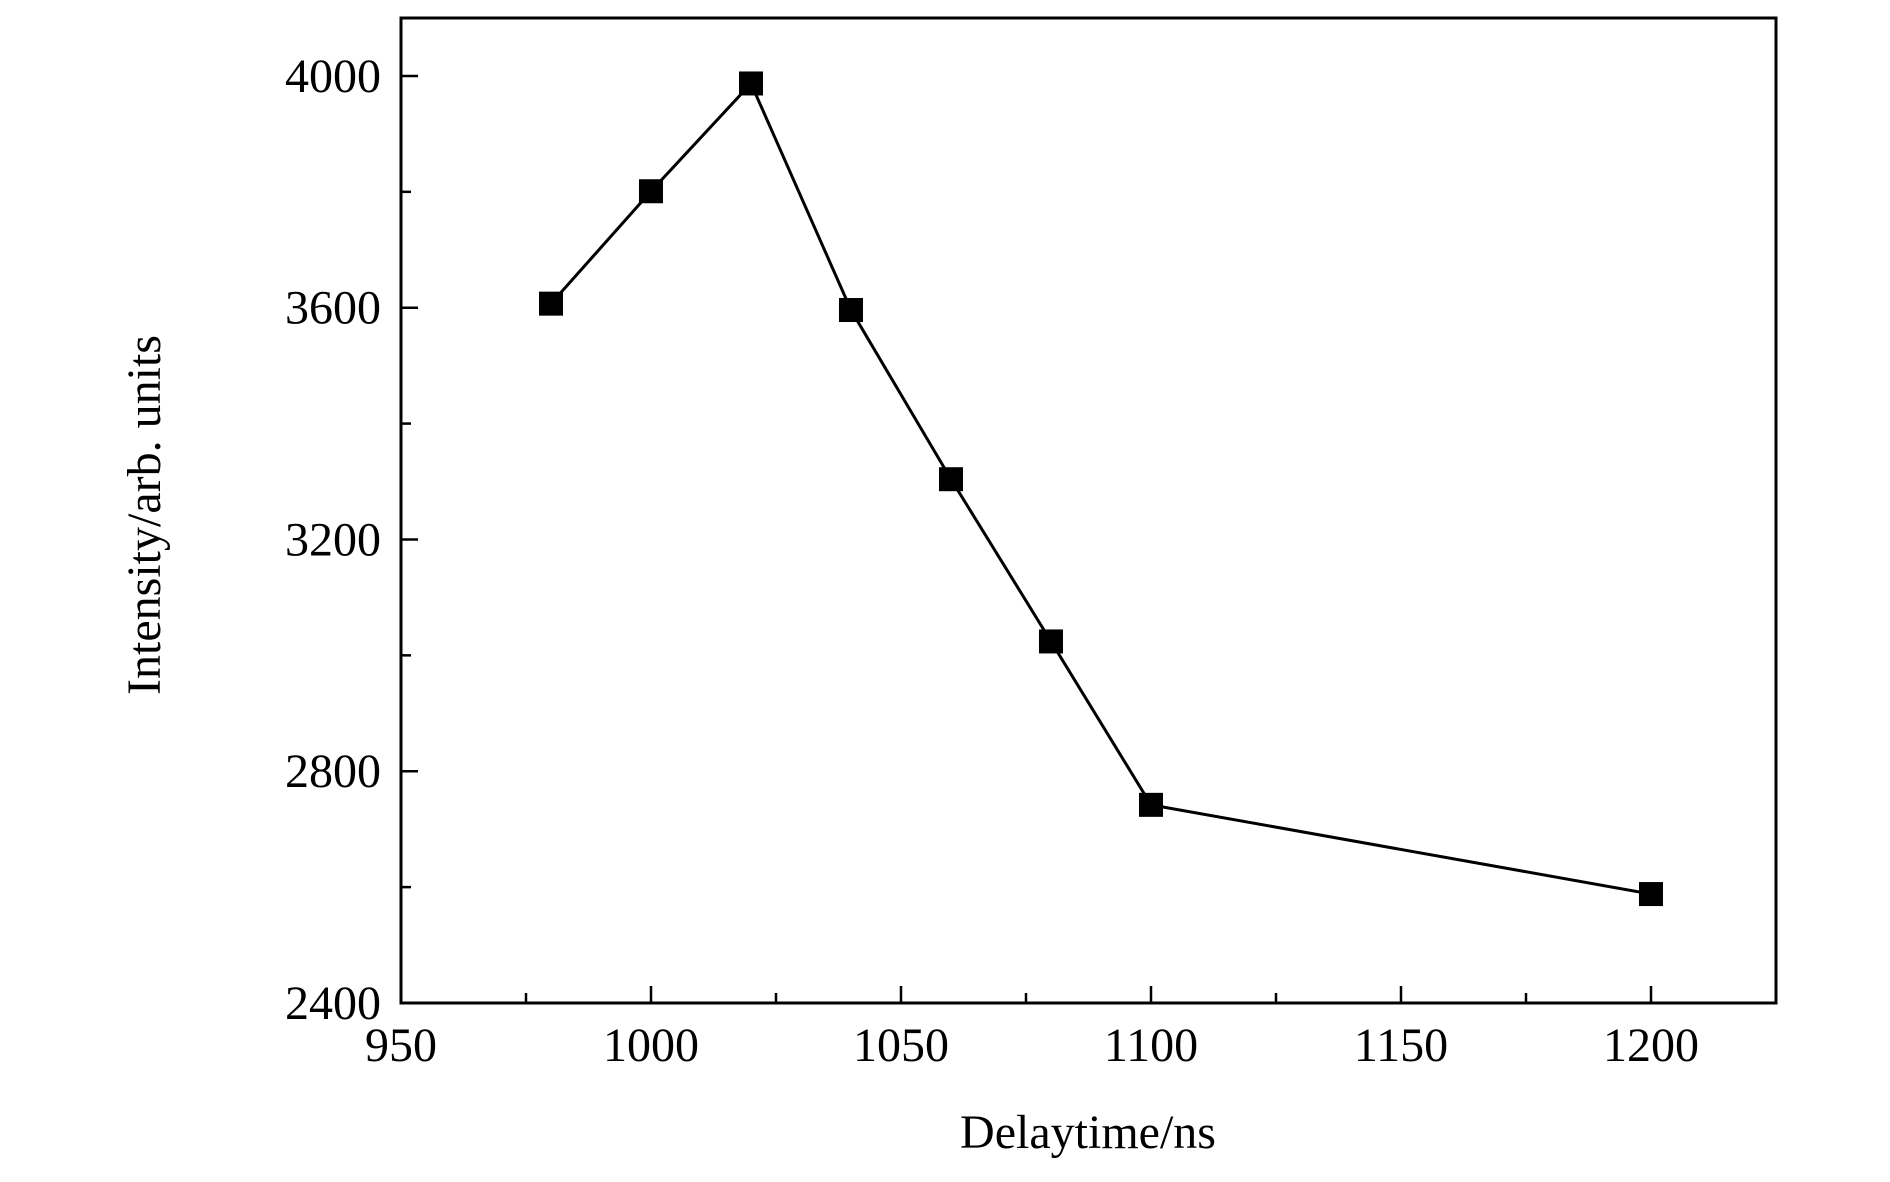  Describe the element at coordinates (1151, 1045) in the screenshot. I see `x-tick-label: 1100` at that location.